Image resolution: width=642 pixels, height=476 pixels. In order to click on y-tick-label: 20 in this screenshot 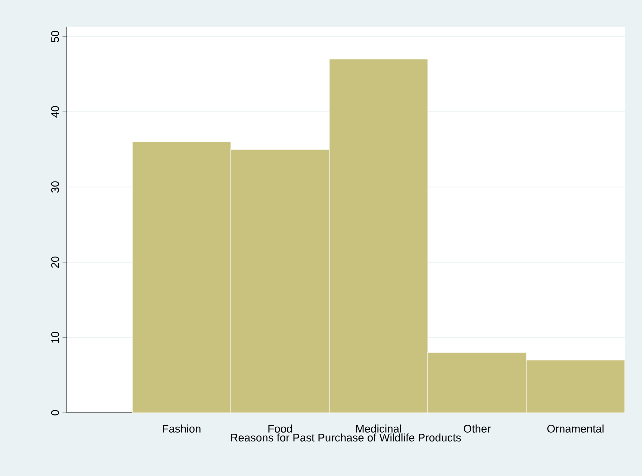, I will do `click(55, 262)`.